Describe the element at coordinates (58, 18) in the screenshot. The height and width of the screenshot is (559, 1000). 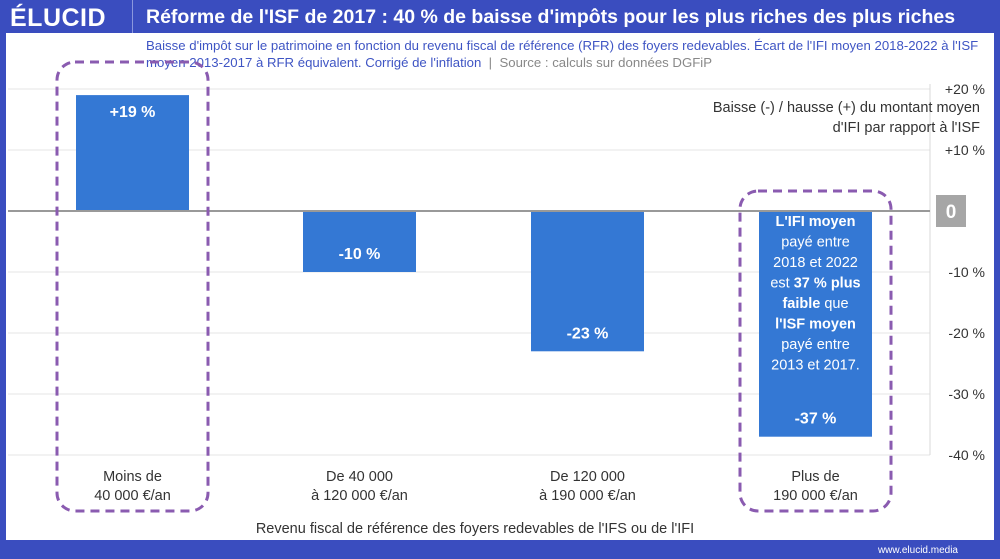
I see `elucid-logo: ÉLUCID` at that location.